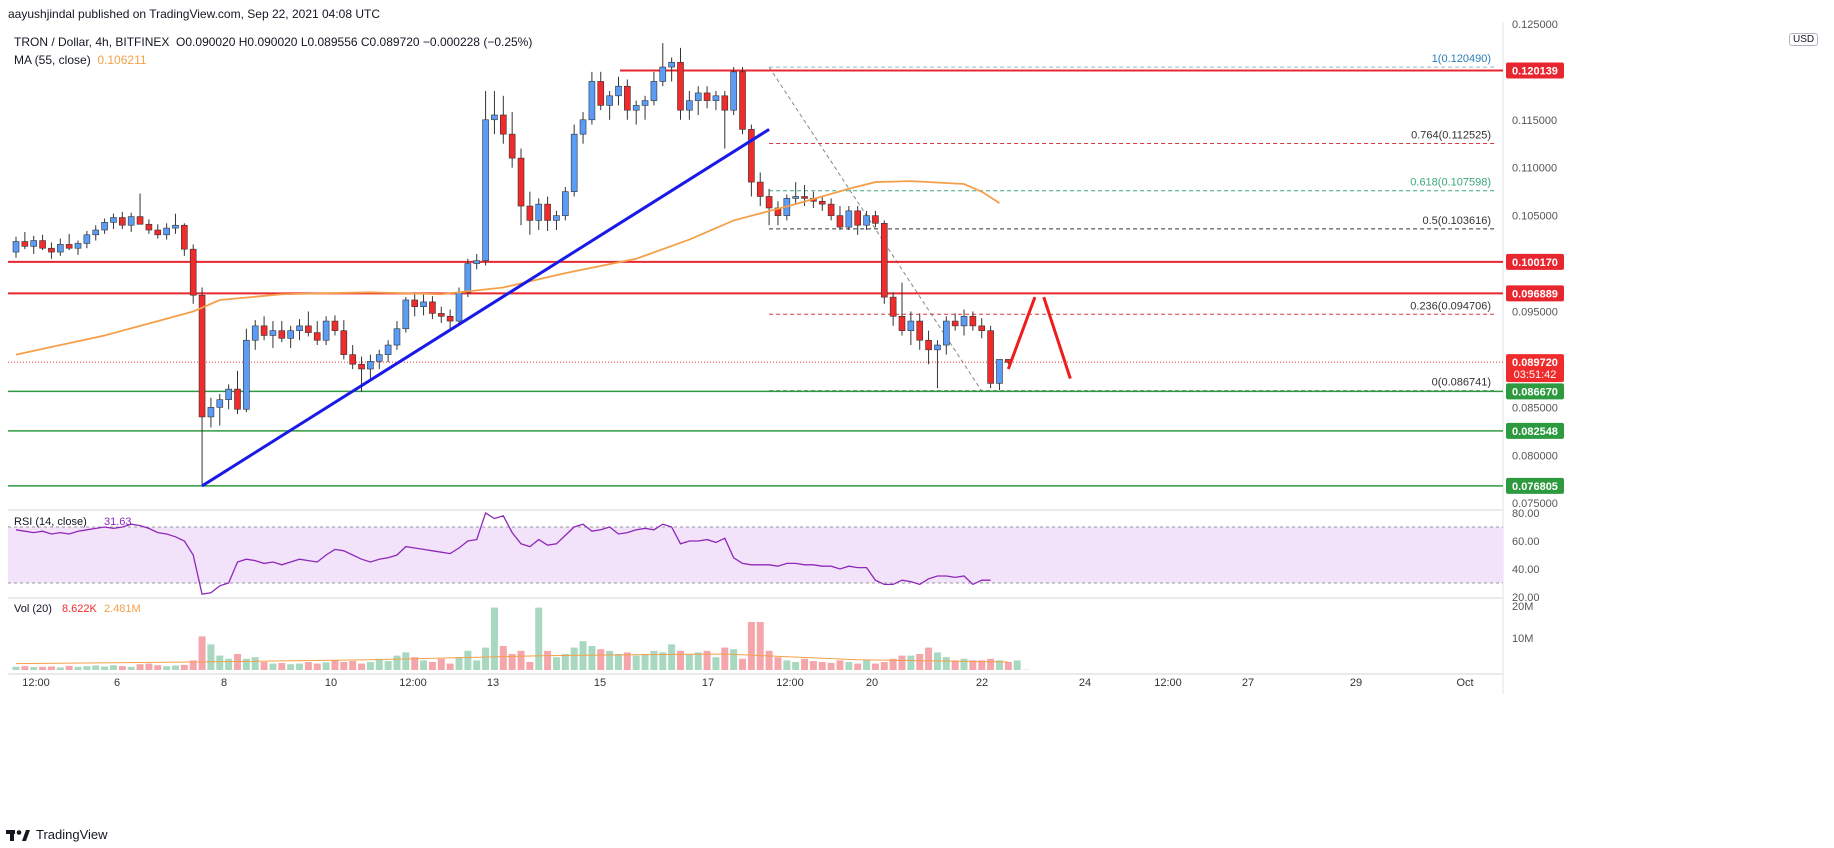  What do you see at coordinates (92, 42) in the screenshot?
I see `symbol-name: TRON / Dollar, 4h, BITFINEX` at bounding box center [92, 42].